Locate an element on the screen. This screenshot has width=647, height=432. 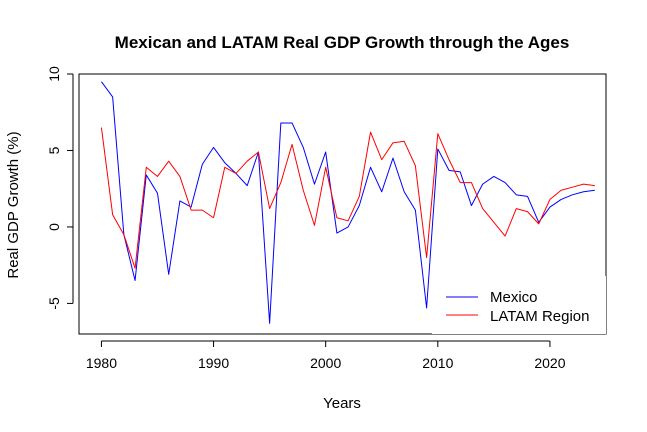
y-axis: -5 0 5 10 is located at coordinates (60, 188).